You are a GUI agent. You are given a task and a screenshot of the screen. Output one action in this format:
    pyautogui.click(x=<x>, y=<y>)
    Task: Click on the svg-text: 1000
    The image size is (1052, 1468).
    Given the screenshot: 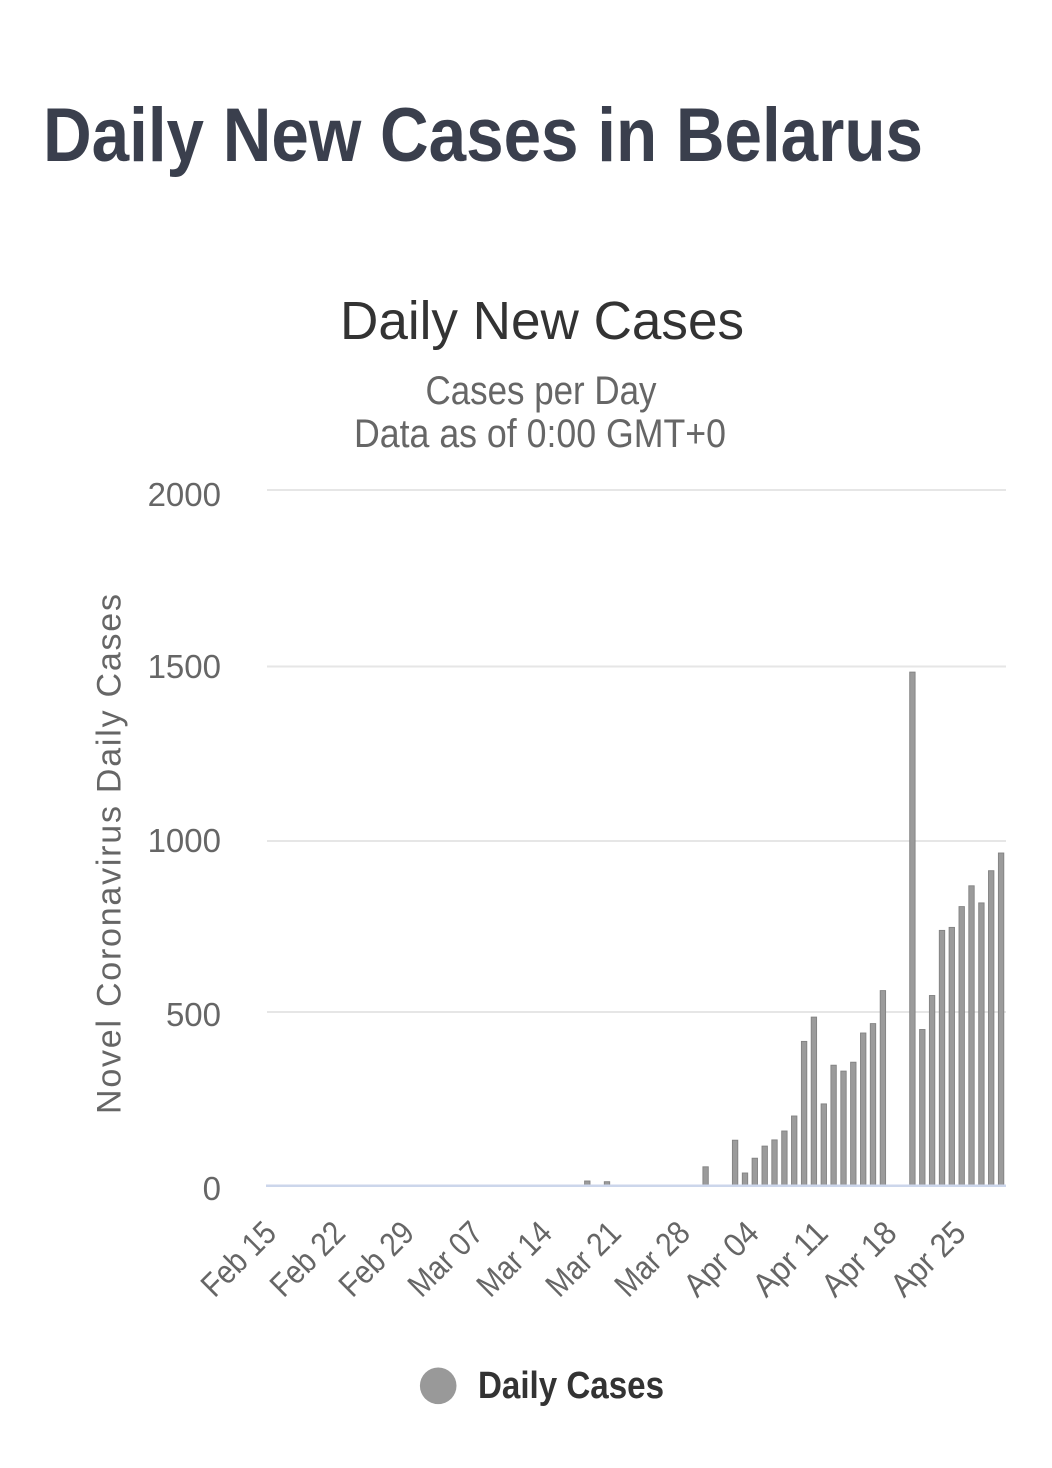 What is the action you would take?
    pyautogui.click(x=184, y=840)
    